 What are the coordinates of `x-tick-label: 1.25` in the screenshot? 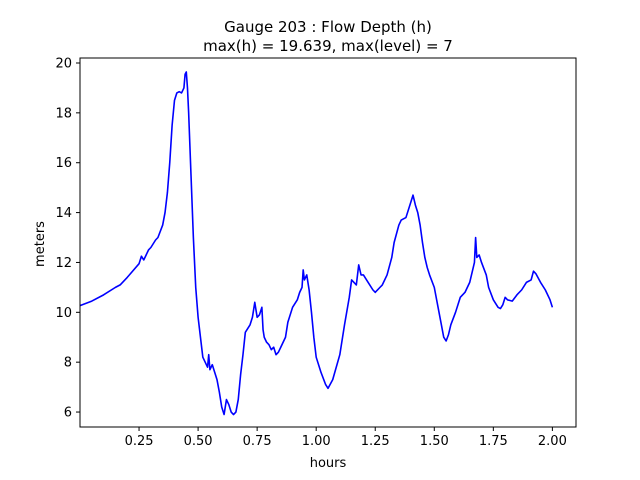 It's located at (375, 441).